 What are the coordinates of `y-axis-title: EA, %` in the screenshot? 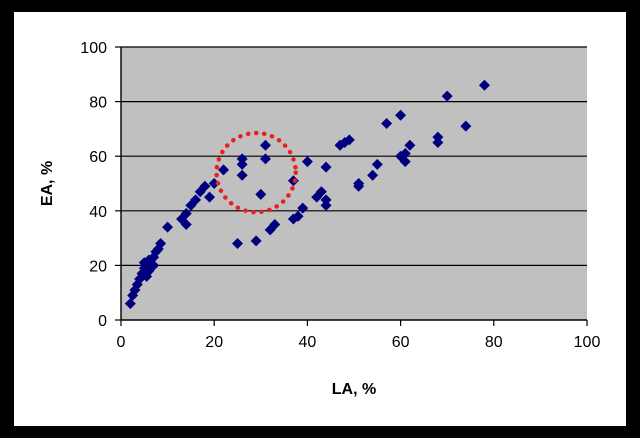 It's located at (47, 183).